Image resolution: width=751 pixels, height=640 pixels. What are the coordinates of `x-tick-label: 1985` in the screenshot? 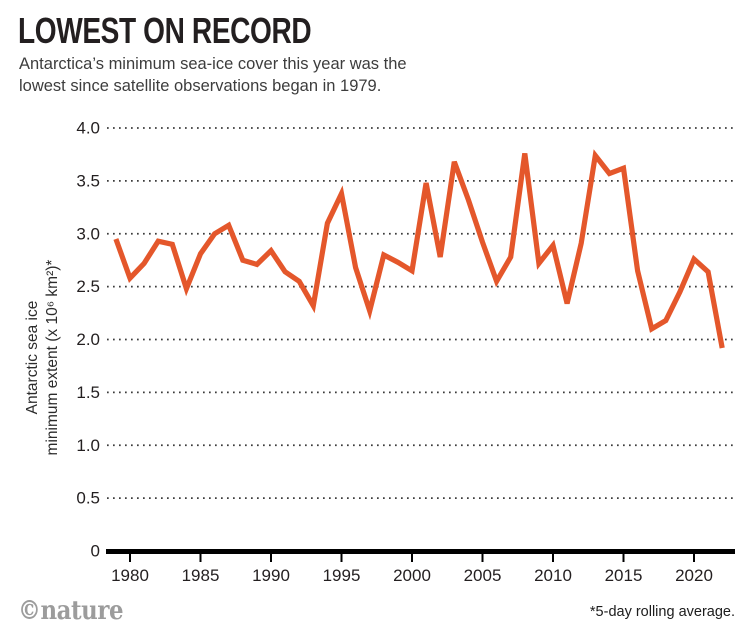 It's located at (201, 575).